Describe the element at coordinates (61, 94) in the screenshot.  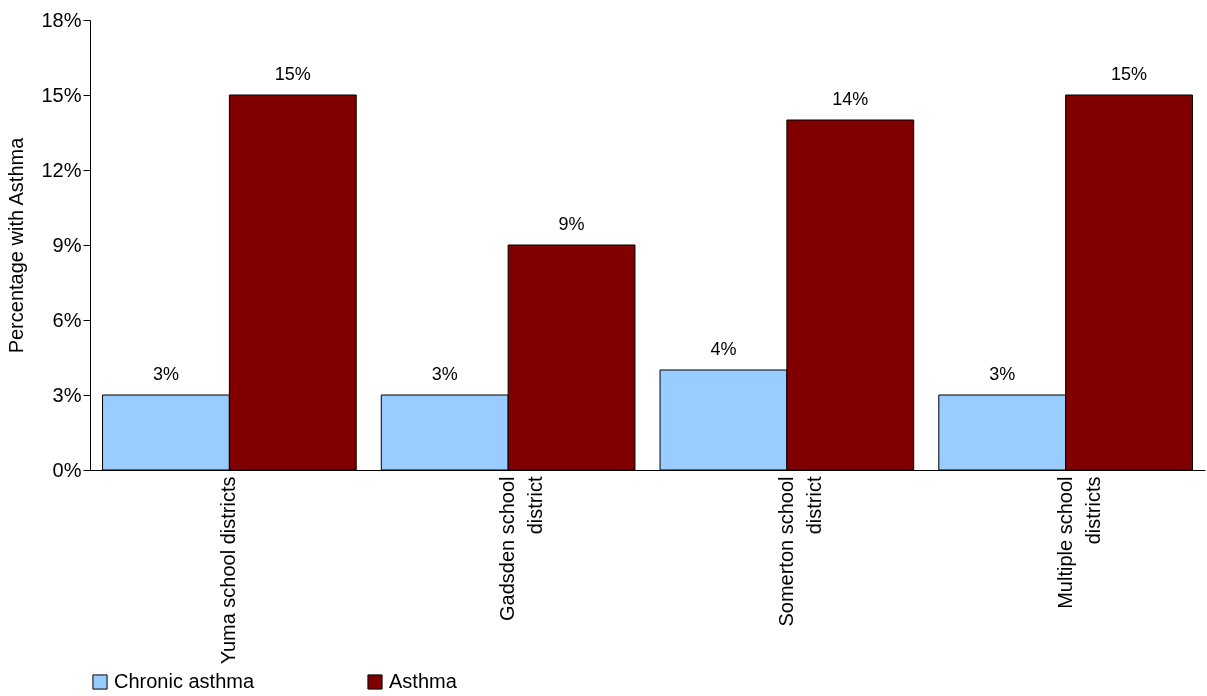
I see `y-tick-label: 15%` at that location.